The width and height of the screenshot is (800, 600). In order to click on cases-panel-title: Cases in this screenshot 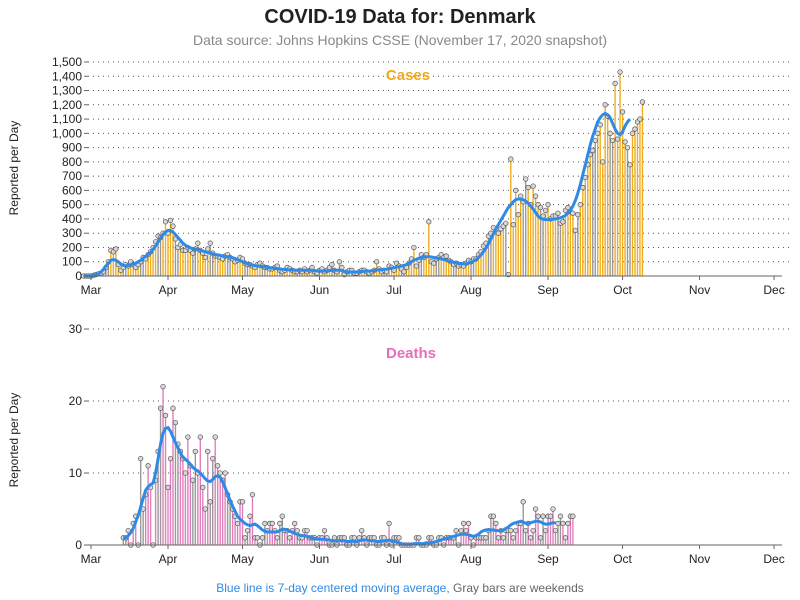, I will do `click(408, 75)`.